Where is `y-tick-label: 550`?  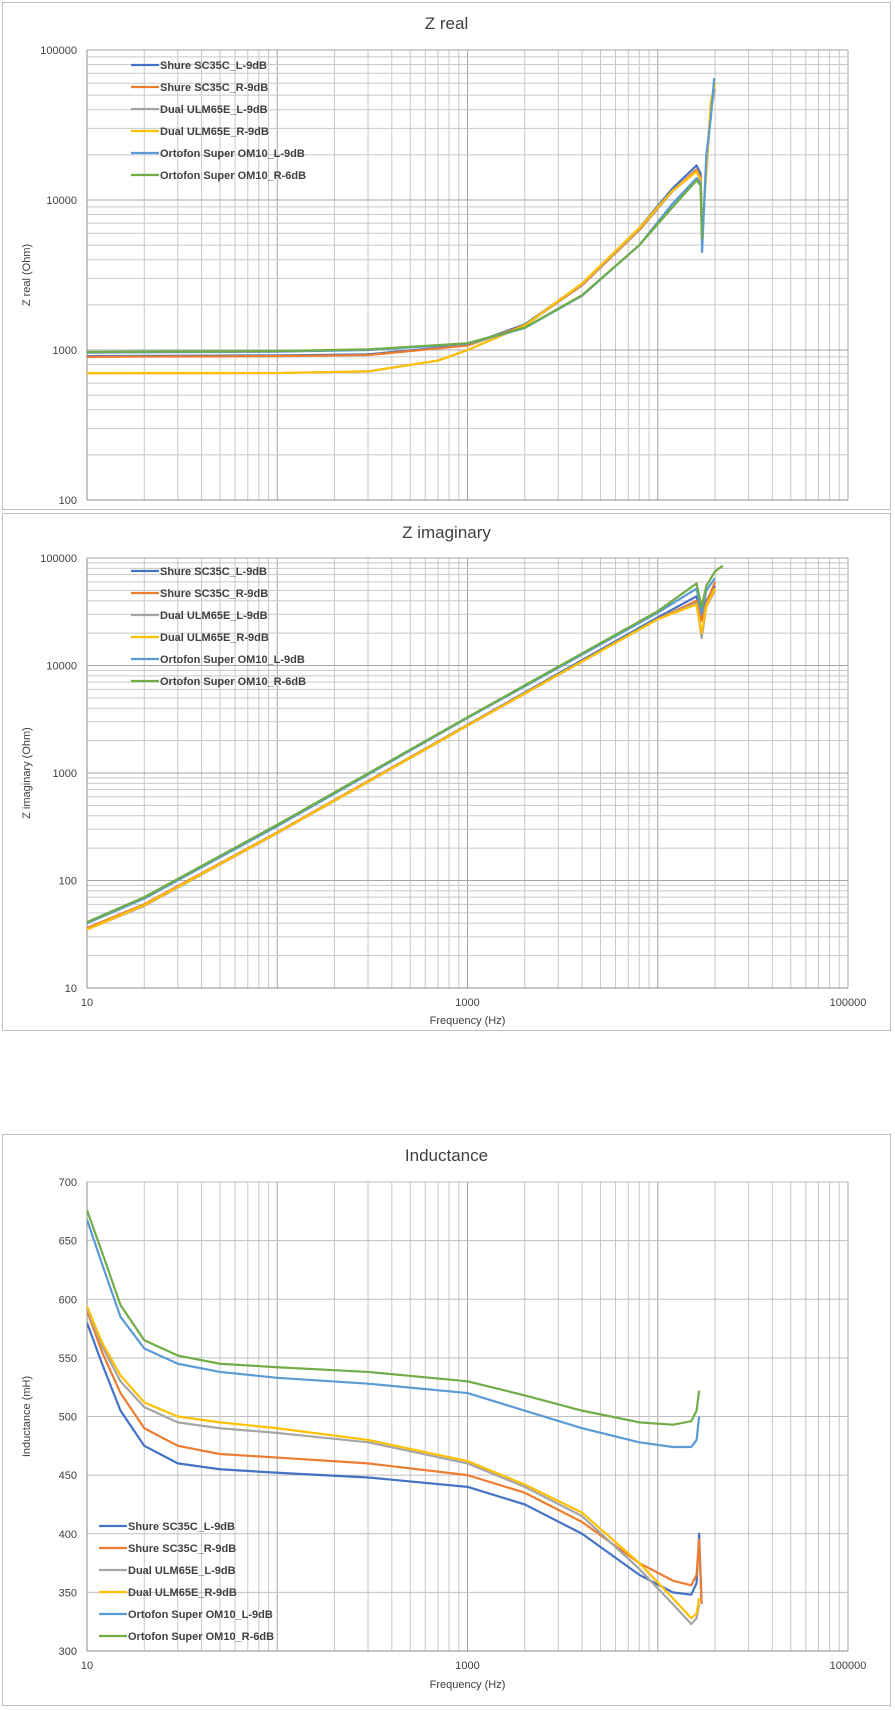
y-tick-label: 550 is located at coordinates (68, 1359).